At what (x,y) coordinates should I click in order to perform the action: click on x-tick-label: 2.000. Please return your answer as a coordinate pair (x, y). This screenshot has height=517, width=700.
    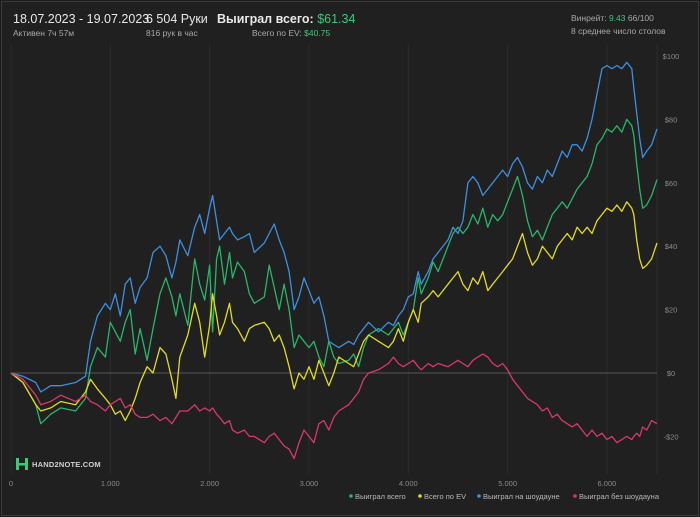
    Looking at the image, I should click on (209, 483).